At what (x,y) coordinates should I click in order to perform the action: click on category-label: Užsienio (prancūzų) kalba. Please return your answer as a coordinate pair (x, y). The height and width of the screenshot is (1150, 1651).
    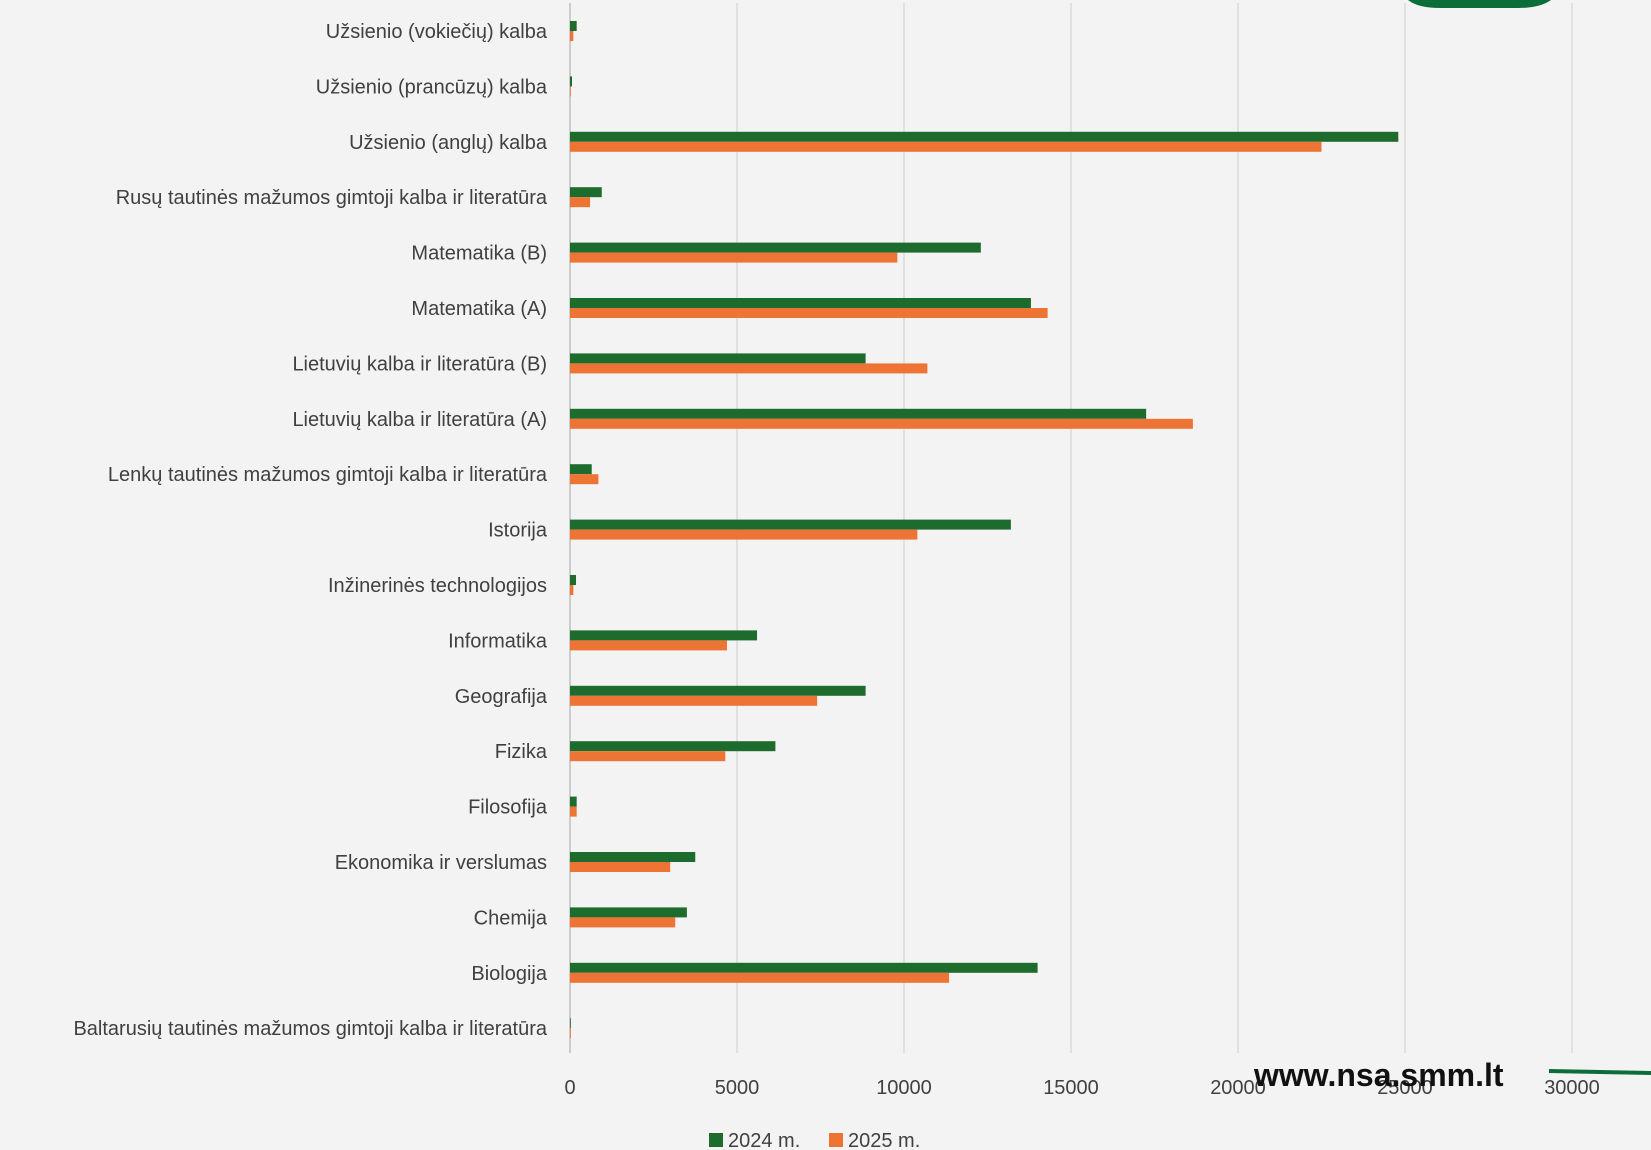
    Looking at the image, I should click on (432, 87).